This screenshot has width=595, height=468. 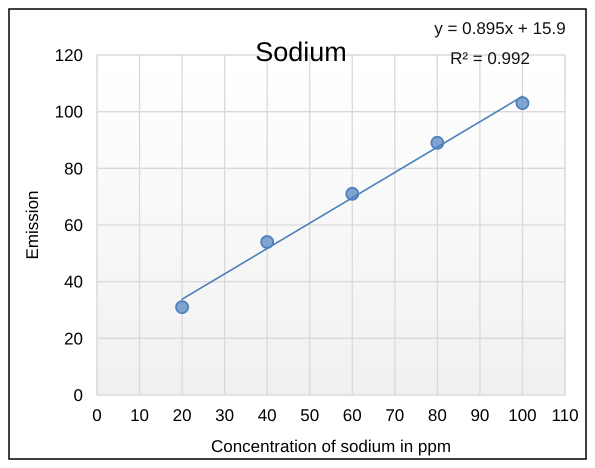 I want to click on y-tick-label: 0, so click(x=78, y=395).